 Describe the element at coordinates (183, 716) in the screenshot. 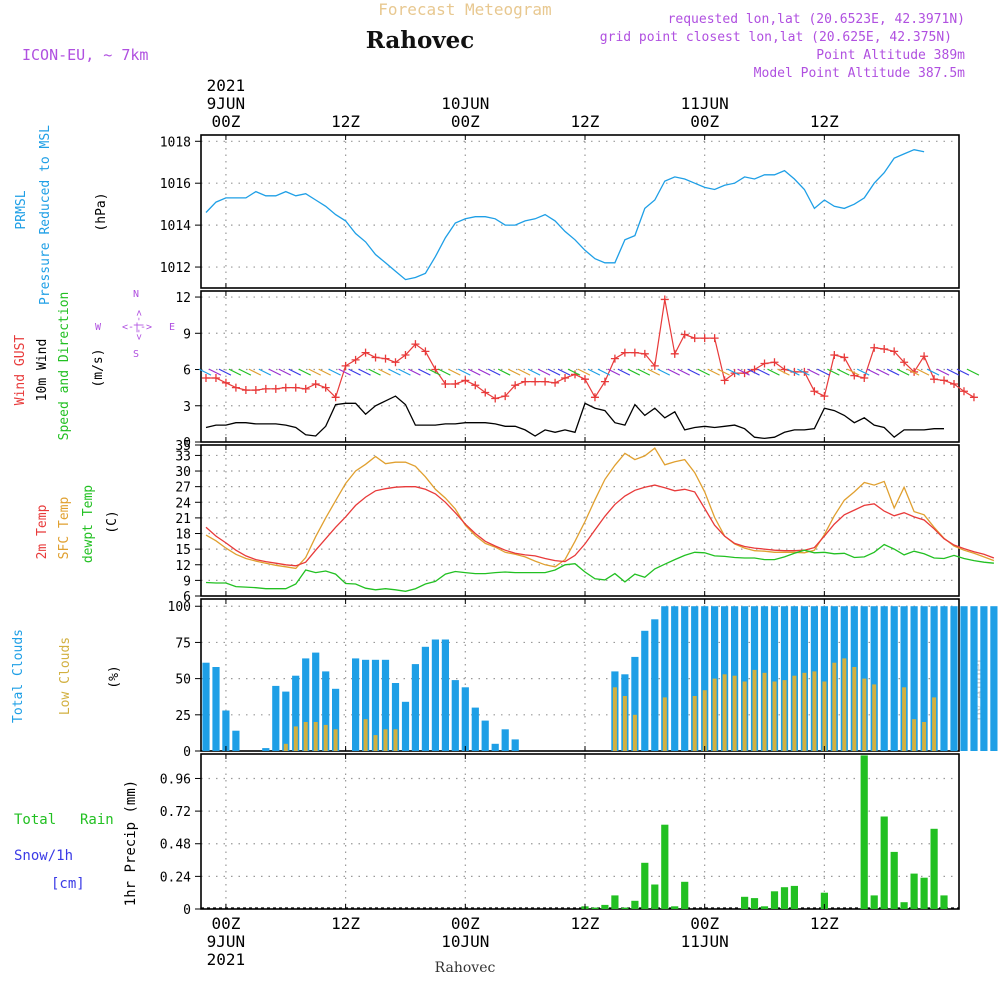

I see `y-tick-label: 25` at that location.